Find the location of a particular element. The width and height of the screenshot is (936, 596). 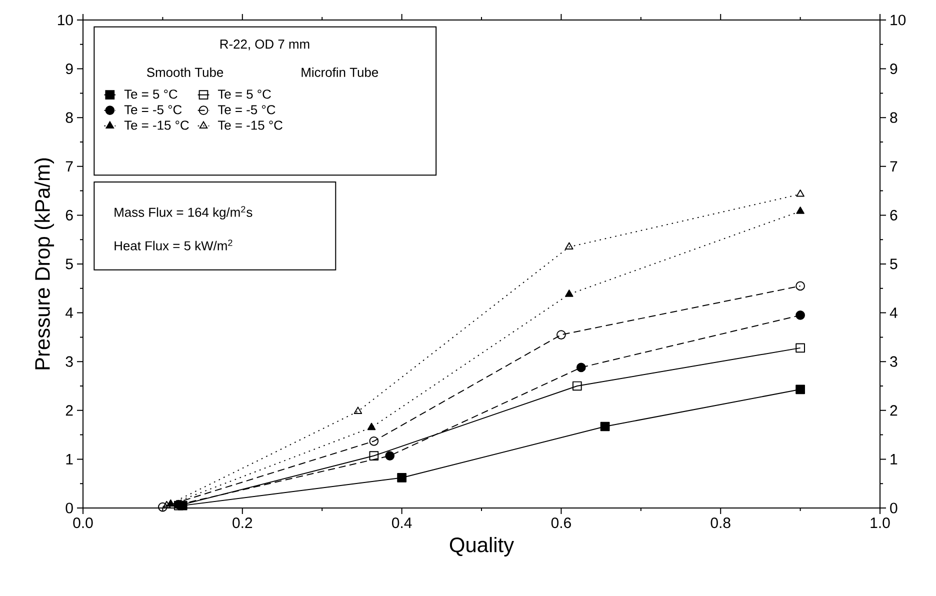

legend-title: R-22, OD 7 mm is located at coordinates (265, 45).